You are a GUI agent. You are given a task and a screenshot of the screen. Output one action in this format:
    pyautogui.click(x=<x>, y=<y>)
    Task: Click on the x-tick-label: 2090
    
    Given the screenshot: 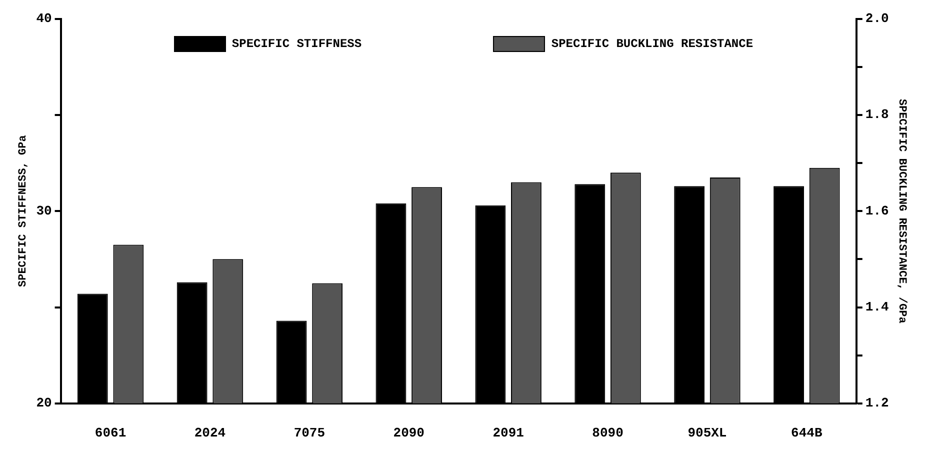 What is the action you would take?
    pyautogui.click(x=409, y=432)
    